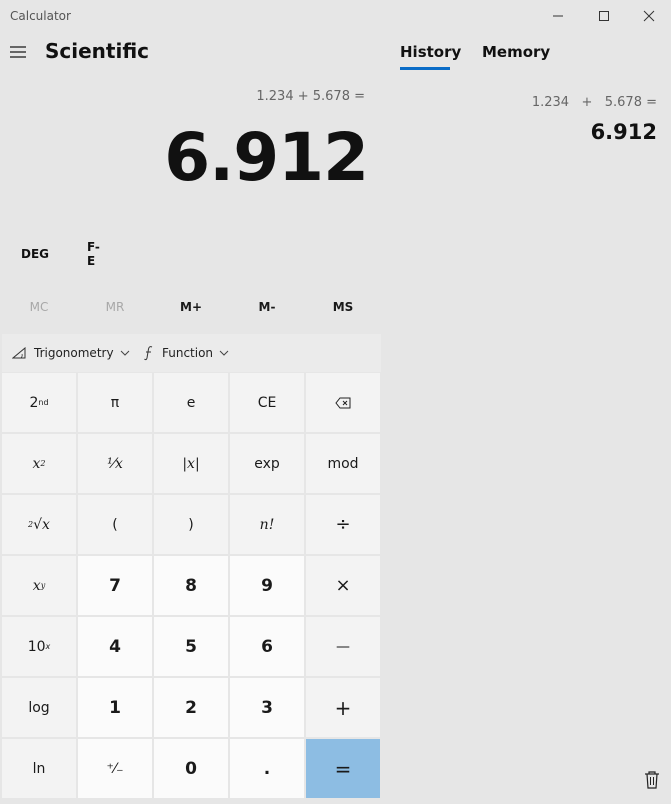 This screenshot has height=804, width=671. Describe the element at coordinates (343, 524) in the screenshot. I see `divide-key: ÷` at that location.